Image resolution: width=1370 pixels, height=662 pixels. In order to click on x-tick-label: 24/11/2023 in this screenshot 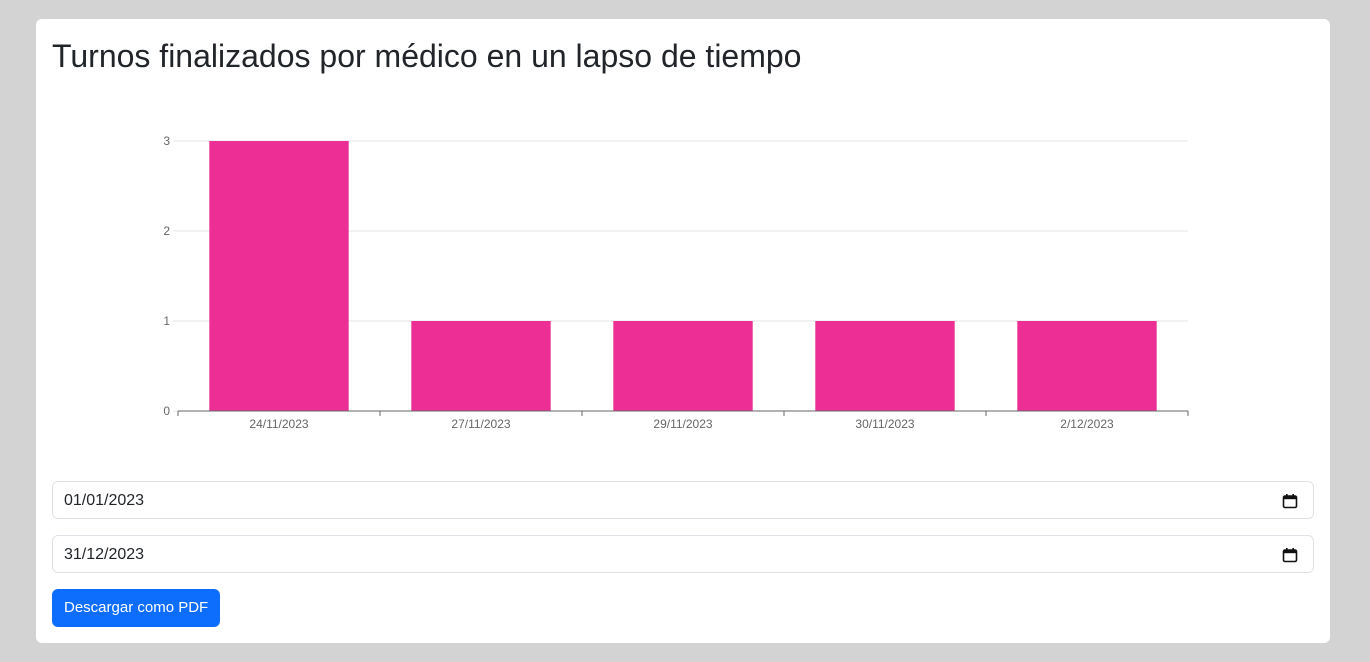, I will do `click(278, 424)`.